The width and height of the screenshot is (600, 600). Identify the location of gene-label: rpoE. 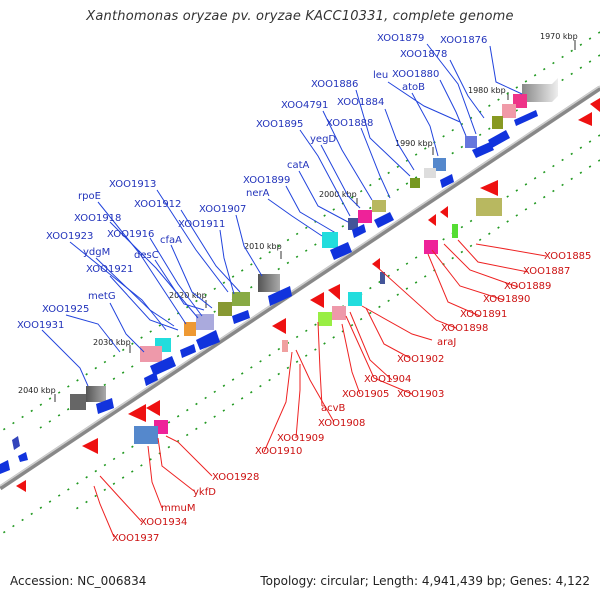
(89, 196).